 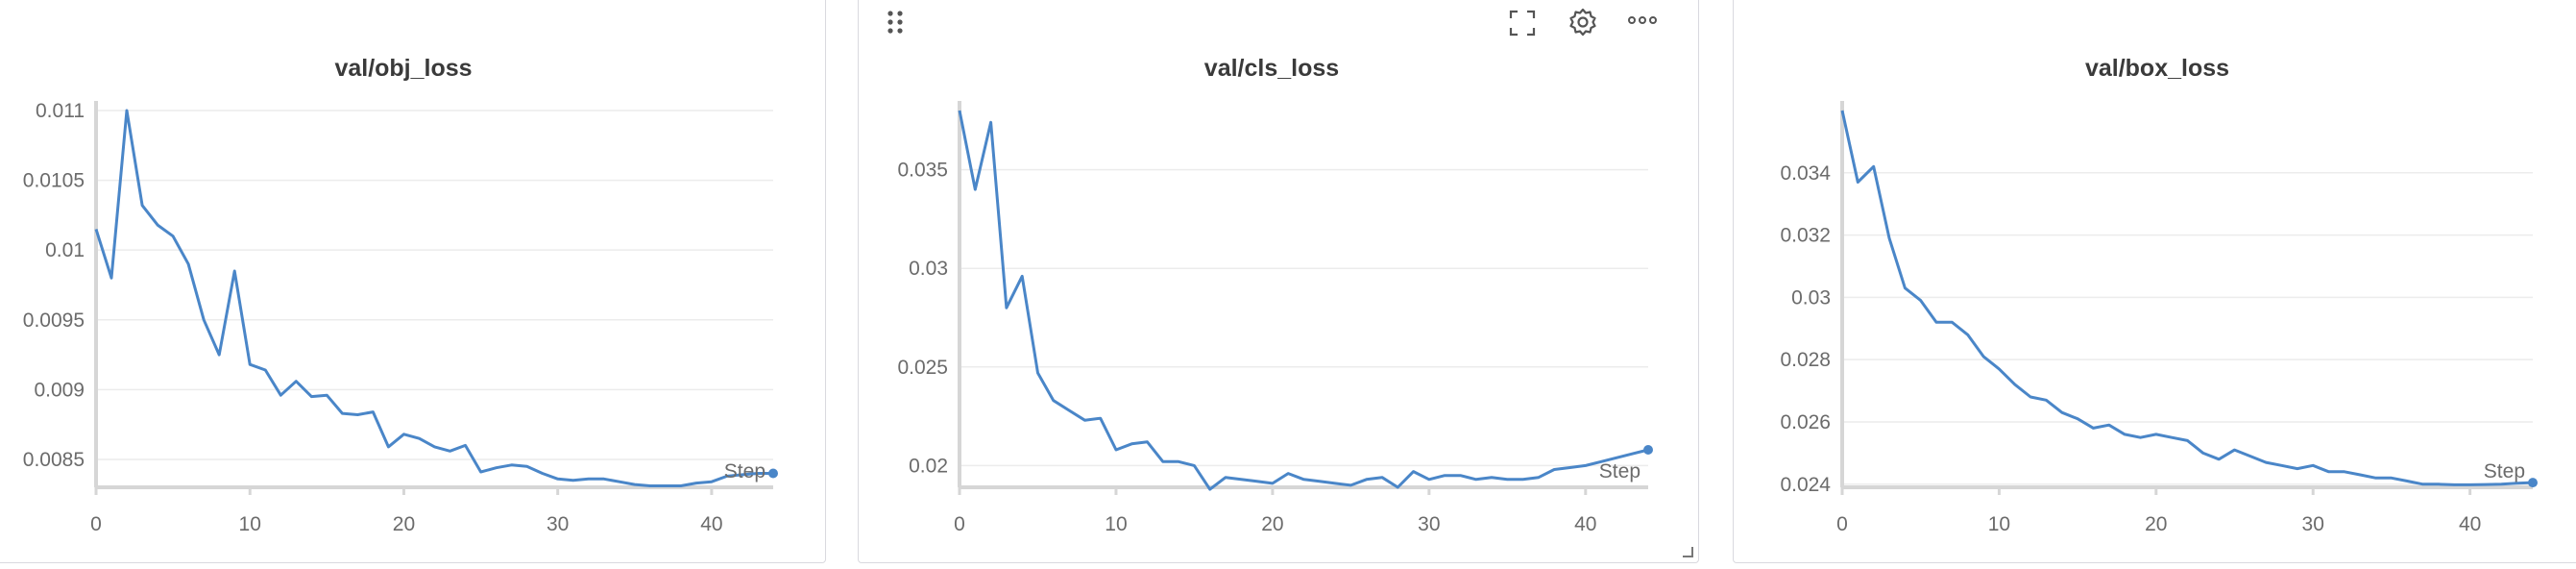 What do you see at coordinates (1805, 360) in the screenshot?
I see `y-tick-label: 0.028` at bounding box center [1805, 360].